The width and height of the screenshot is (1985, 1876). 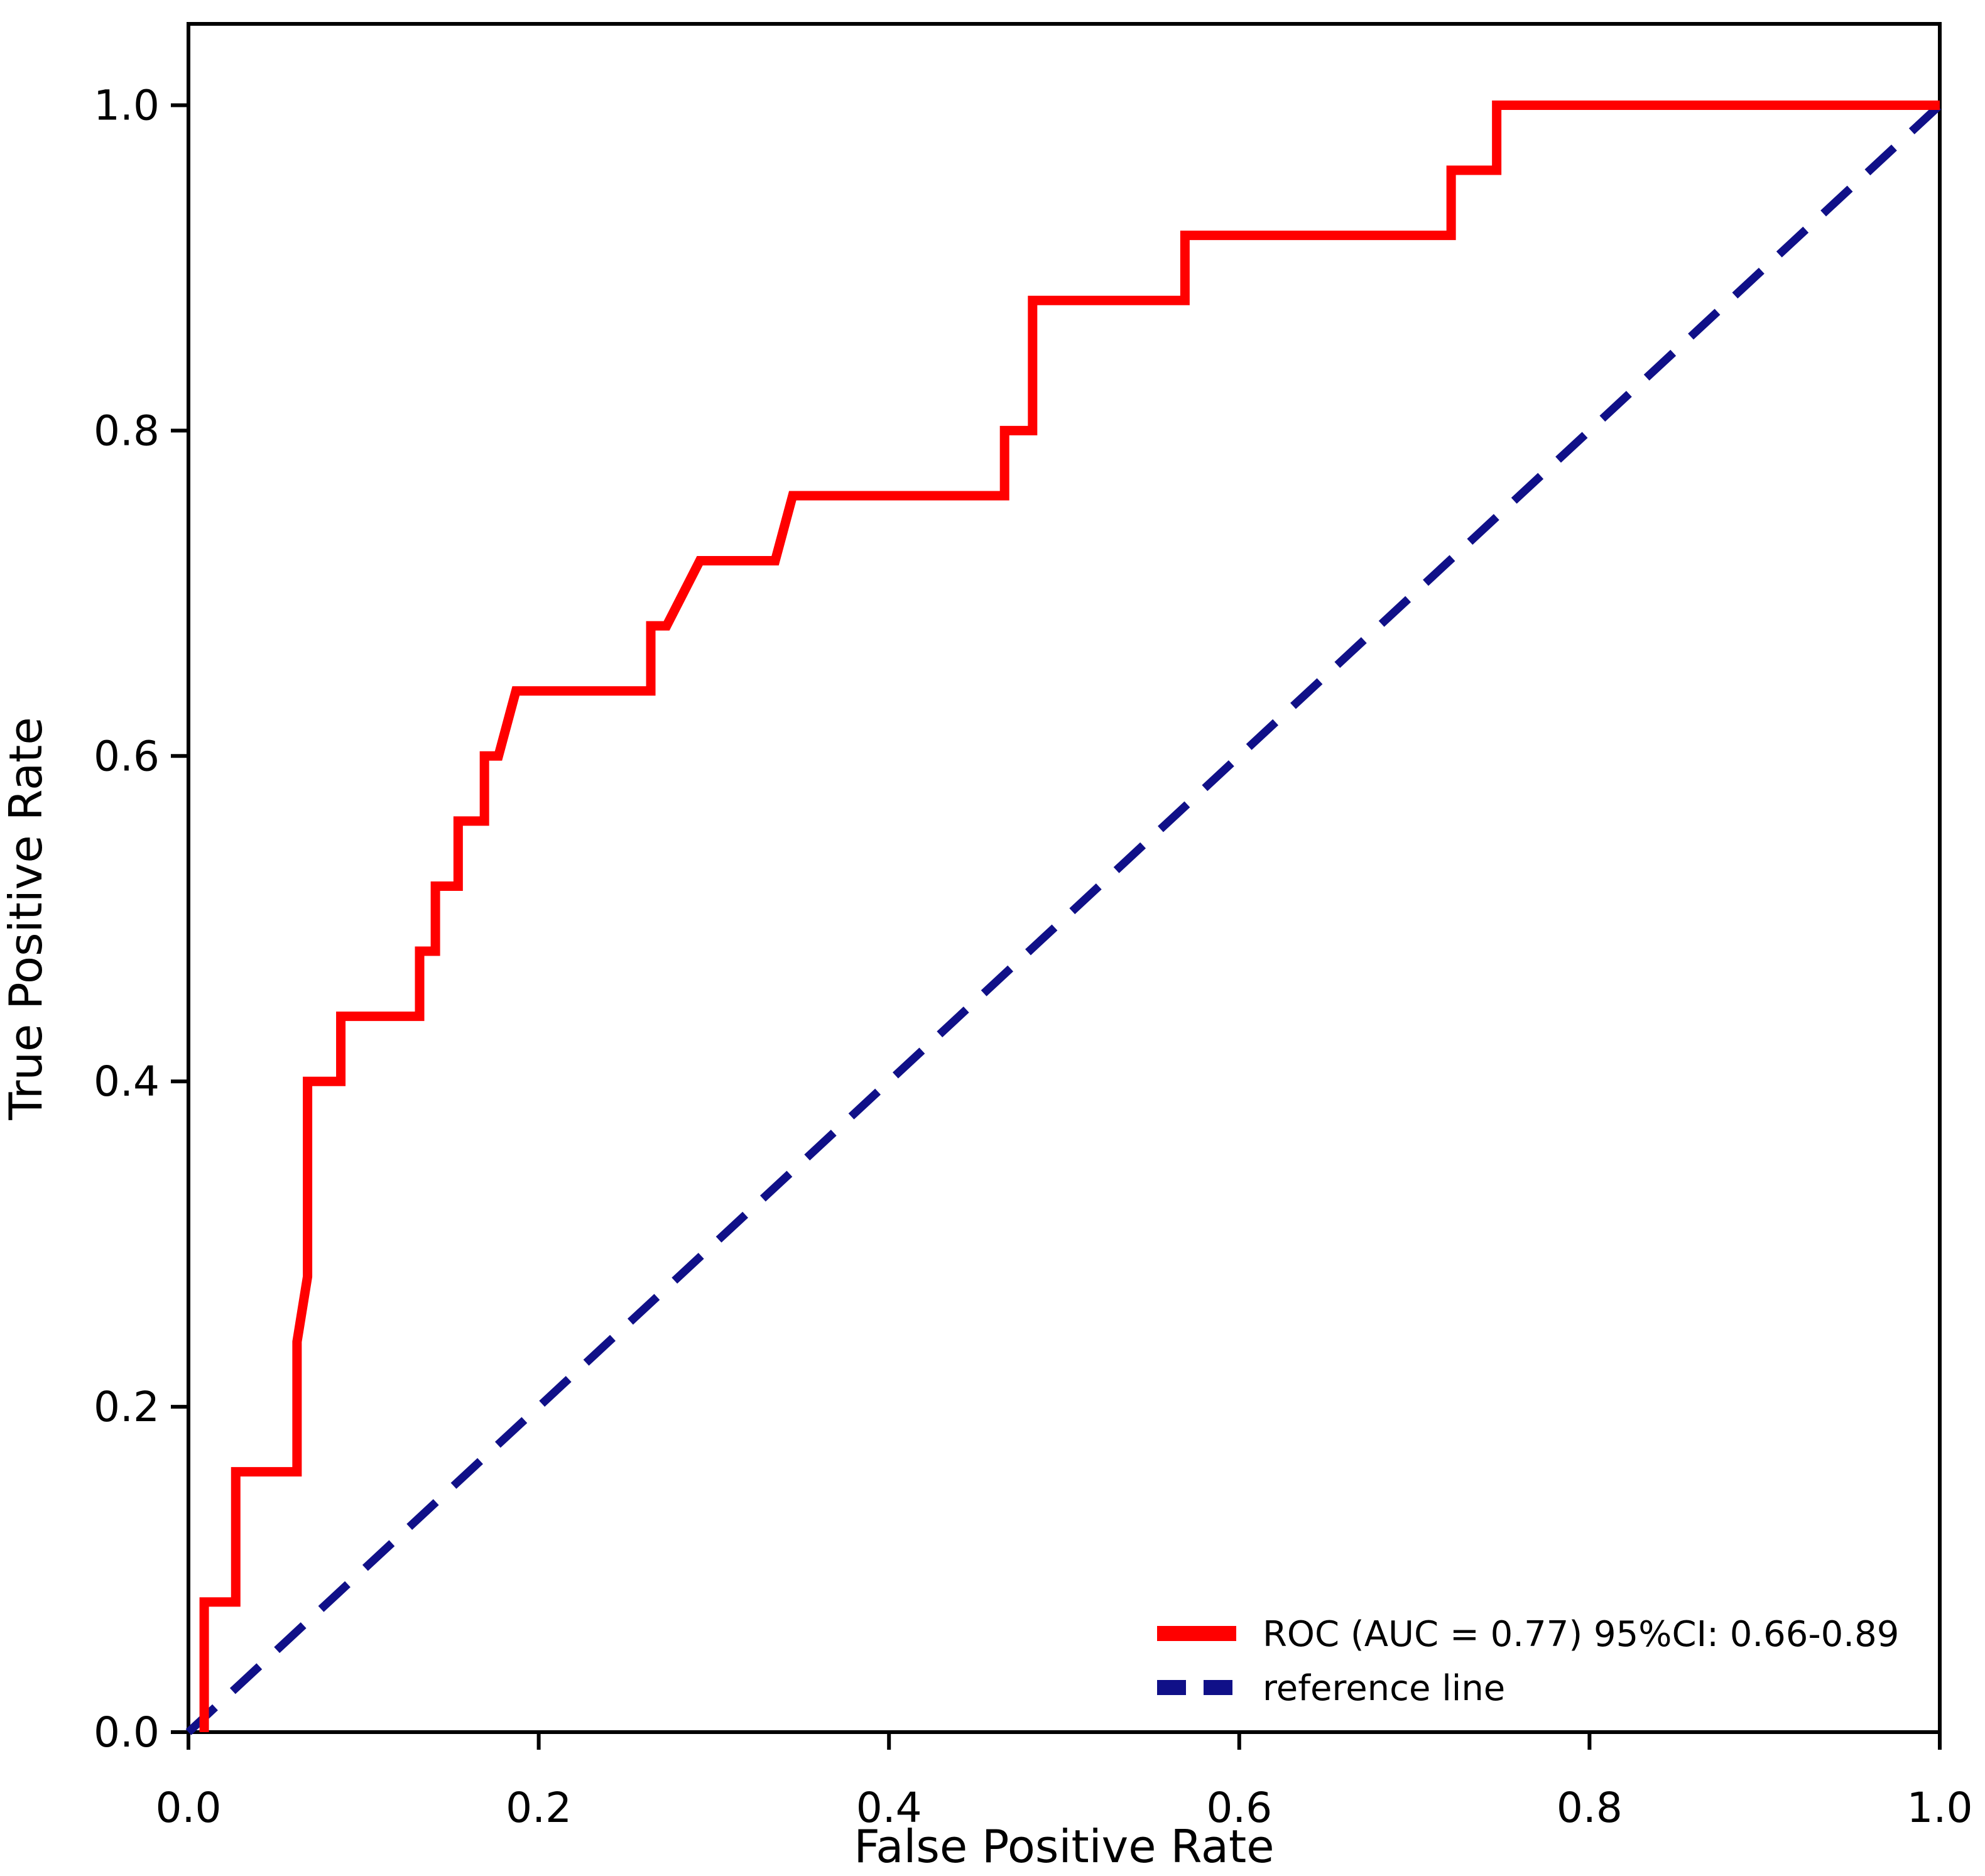 I want to click on y-tick-label: 0.2, so click(x=127, y=1407).